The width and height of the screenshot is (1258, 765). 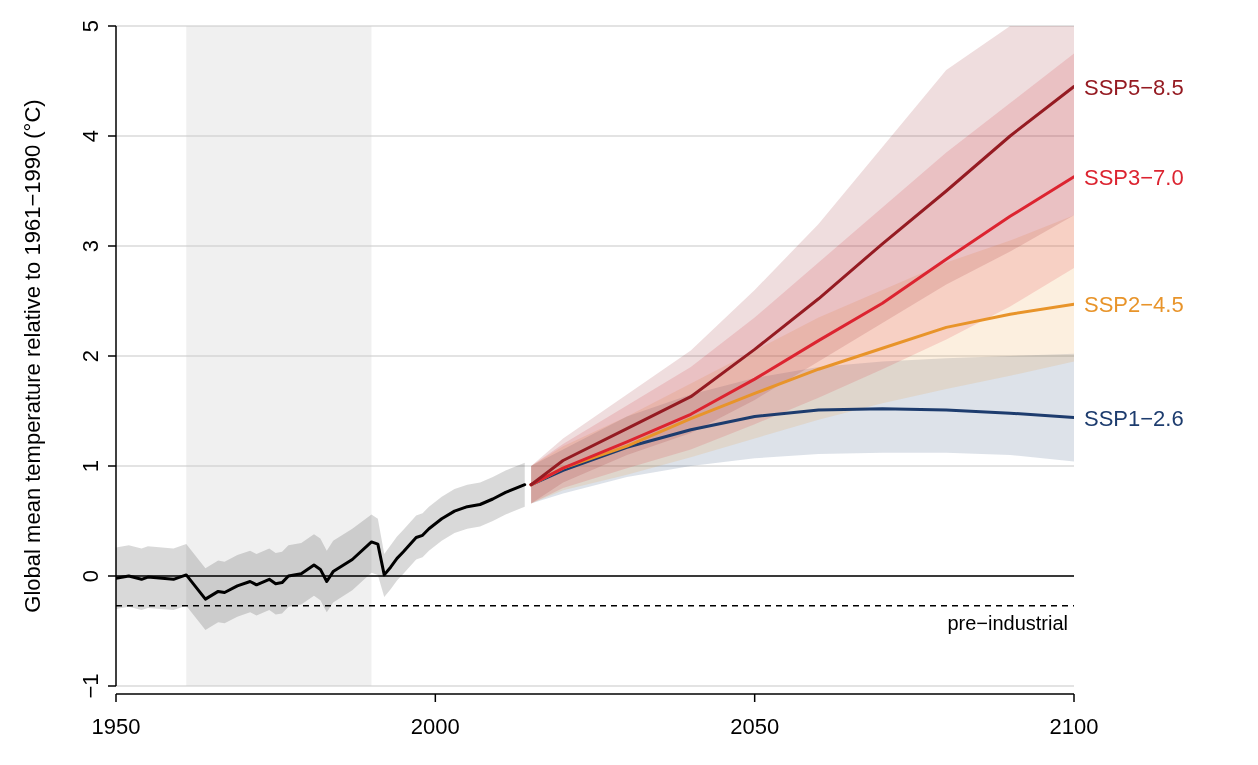 I want to click on y-axis-title: Global mean temperature relative to 1961−1990 (°C), so click(x=32, y=356).